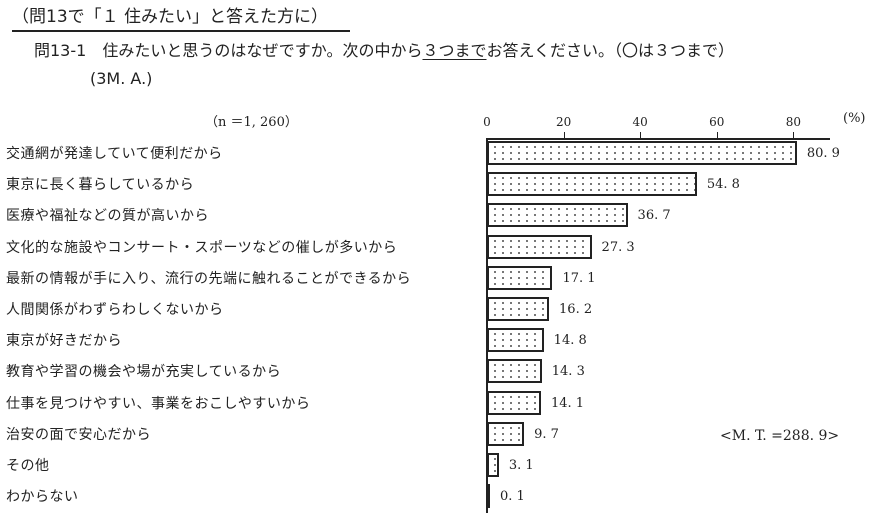 The height and width of the screenshot is (523, 870). What do you see at coordinates (78, 434) in the screenshot?
I see `category-label: 治安の面で安心だから` at bounding box center [78, 434].